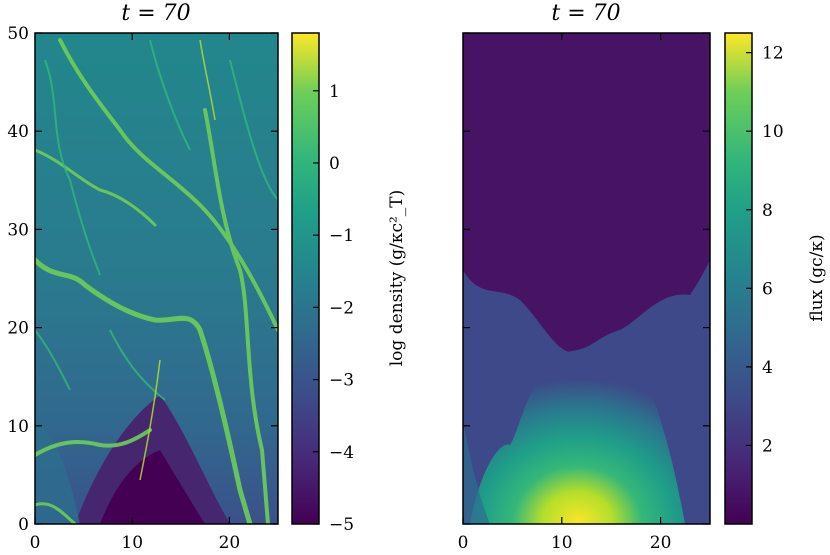 This screenshot has width=830, height=555. Describe the element at coordinates (341, 525) in the screenshot. I see `colorbar-tick-label: −5` at that location.